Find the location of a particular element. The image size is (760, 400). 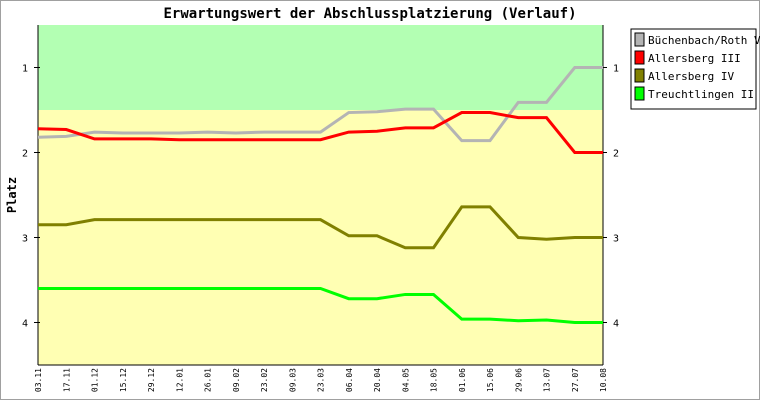

x-tick-label: 13.07 is located at coordinates (547, 380).